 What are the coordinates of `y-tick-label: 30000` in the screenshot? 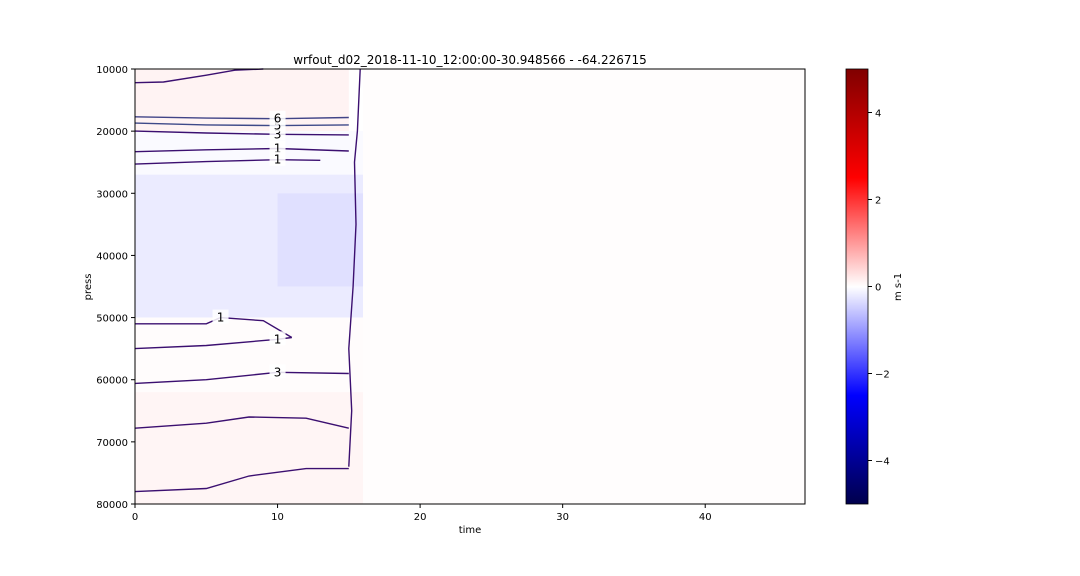 It's located at (112, 194).